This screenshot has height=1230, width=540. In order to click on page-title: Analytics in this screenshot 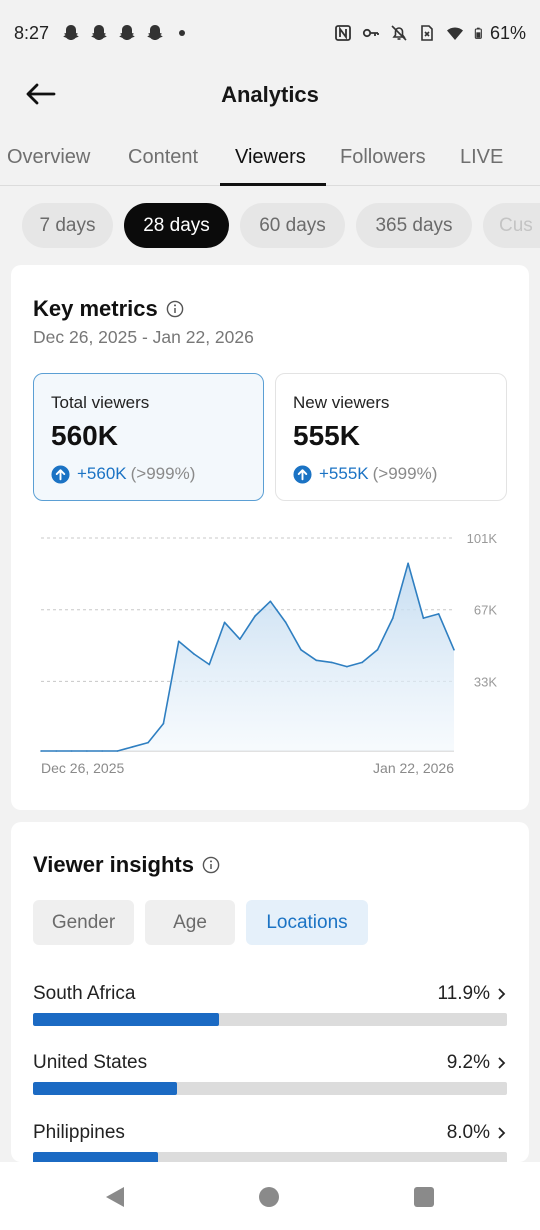, I will do `click(270, 94)`.